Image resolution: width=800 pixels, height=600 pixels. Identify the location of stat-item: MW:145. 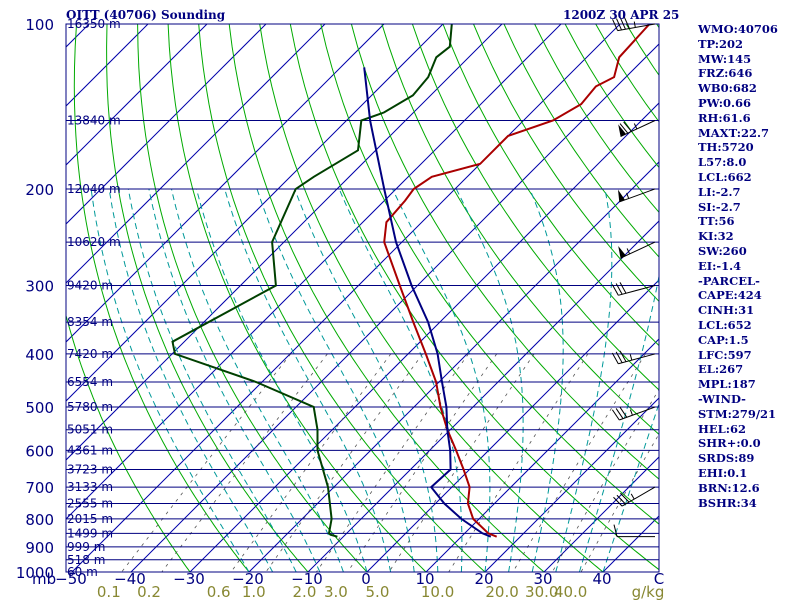
(725, 58).